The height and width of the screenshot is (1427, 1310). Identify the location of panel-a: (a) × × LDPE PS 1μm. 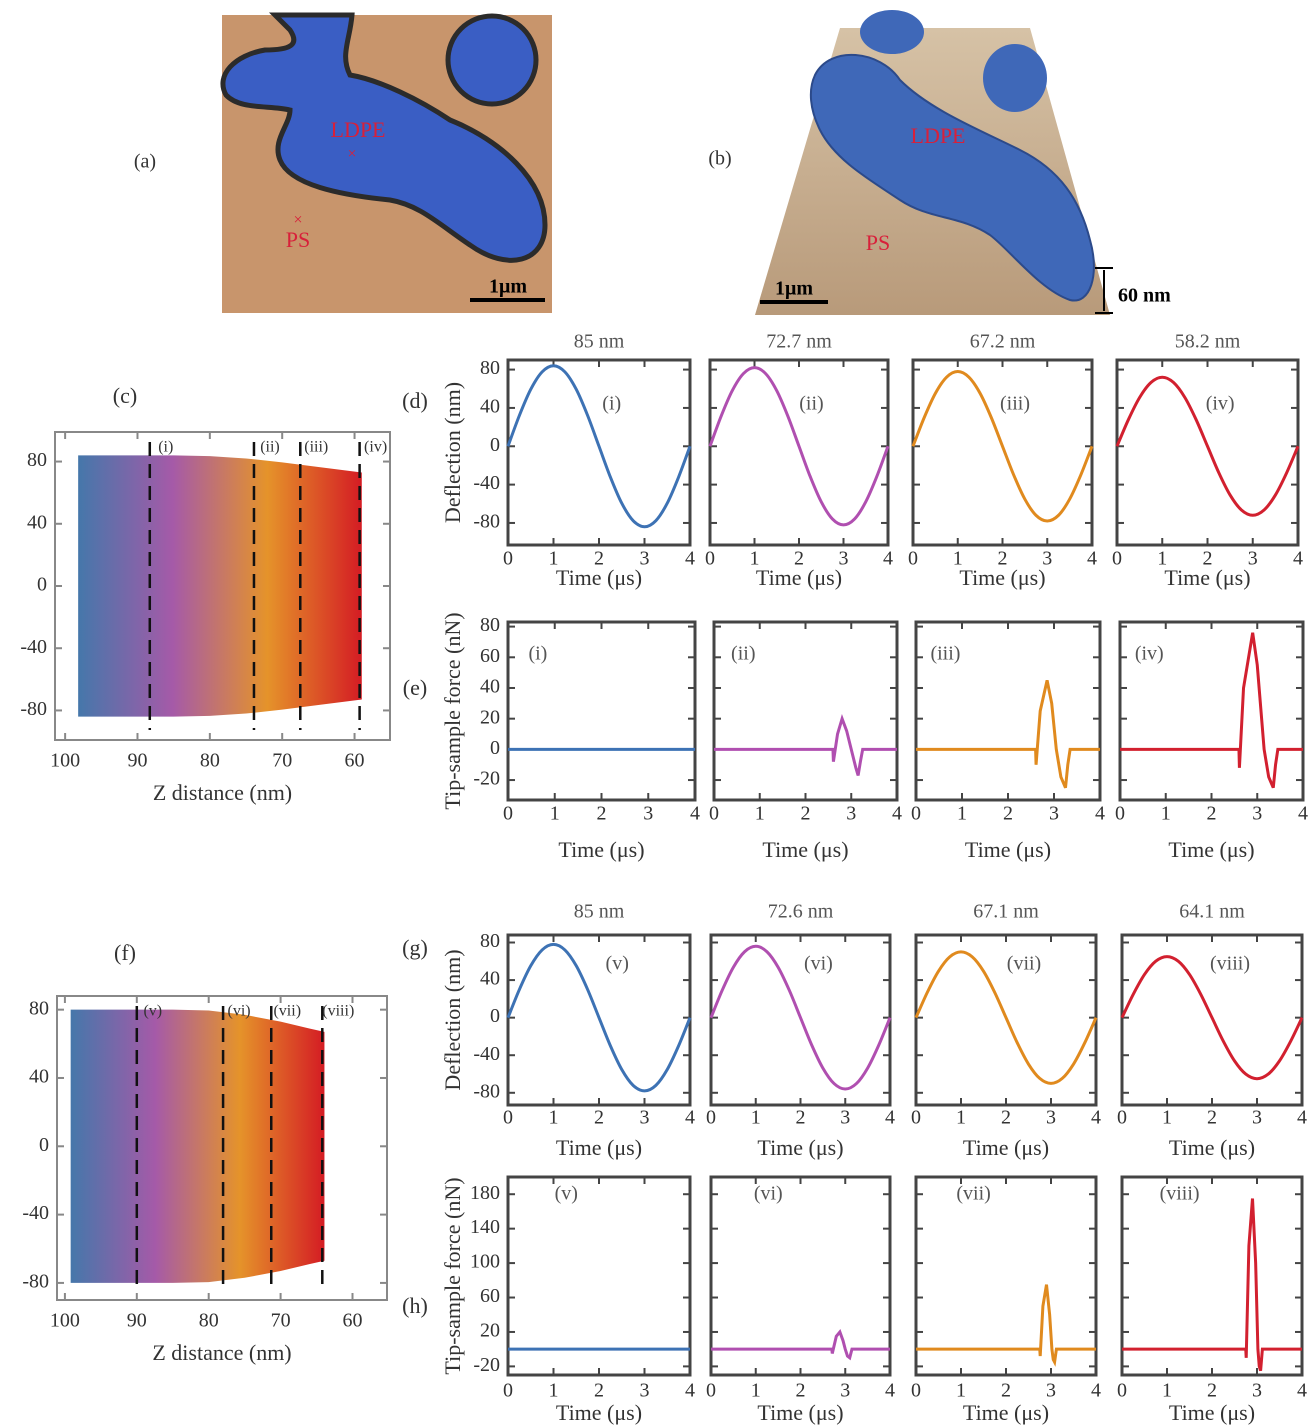
(343, 162).